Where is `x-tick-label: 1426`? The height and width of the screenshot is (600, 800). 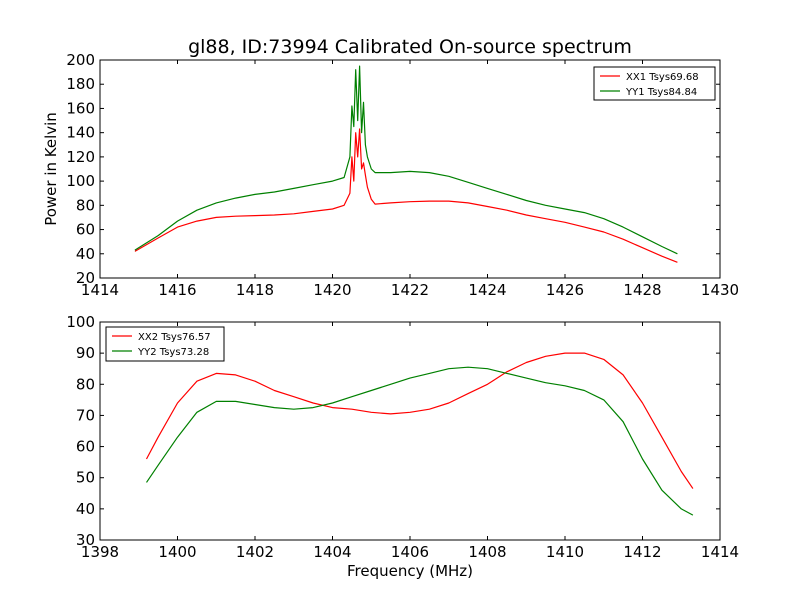 x-tick-label: 1426 is located at coordinates (565, 290).